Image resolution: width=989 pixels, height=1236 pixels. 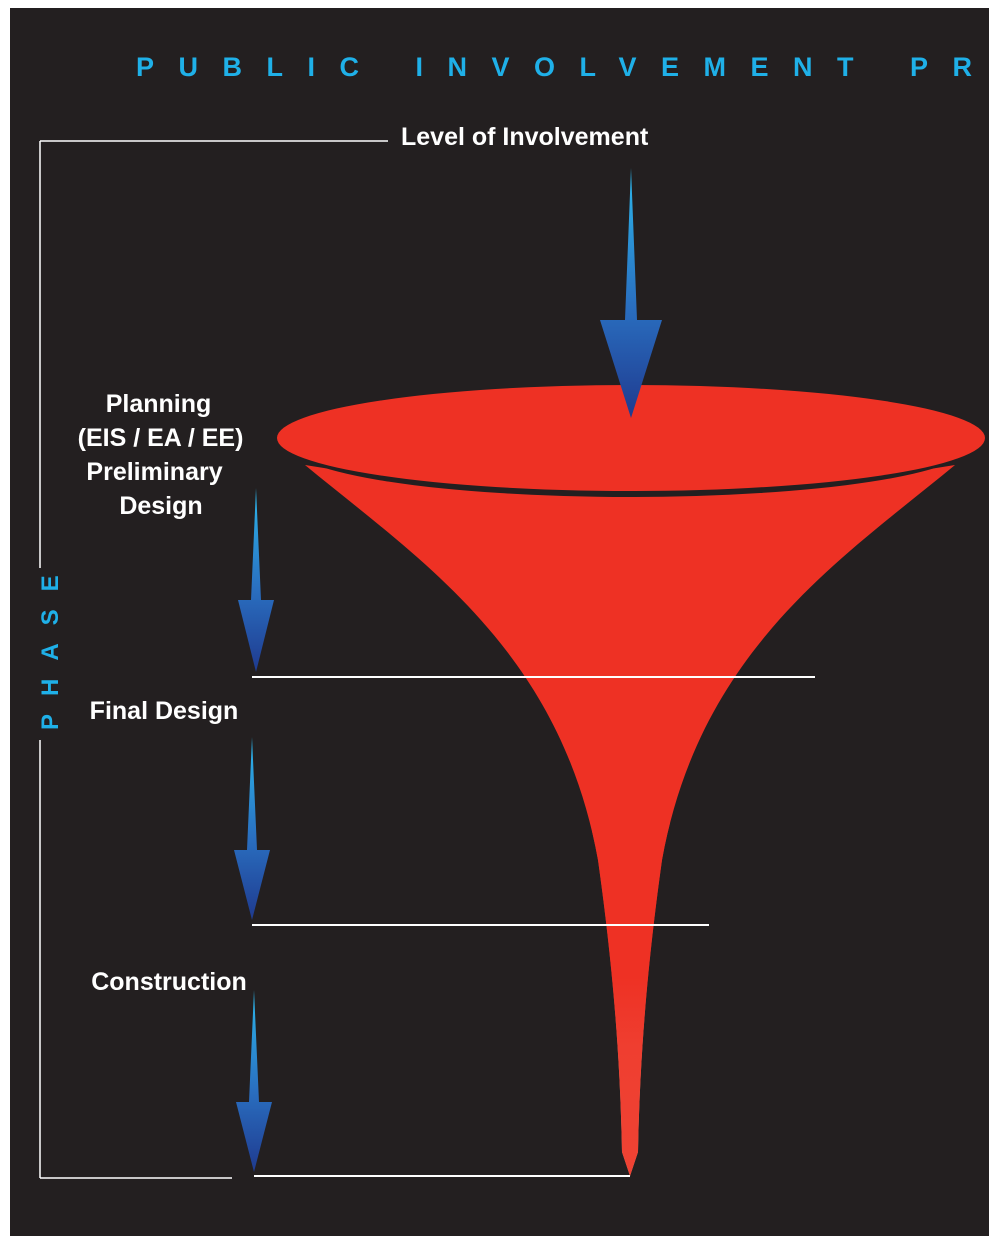 I want to click on diagram-title: PUBLIC INVOLVEMENT PROCESS, so click(x=562, y=67).